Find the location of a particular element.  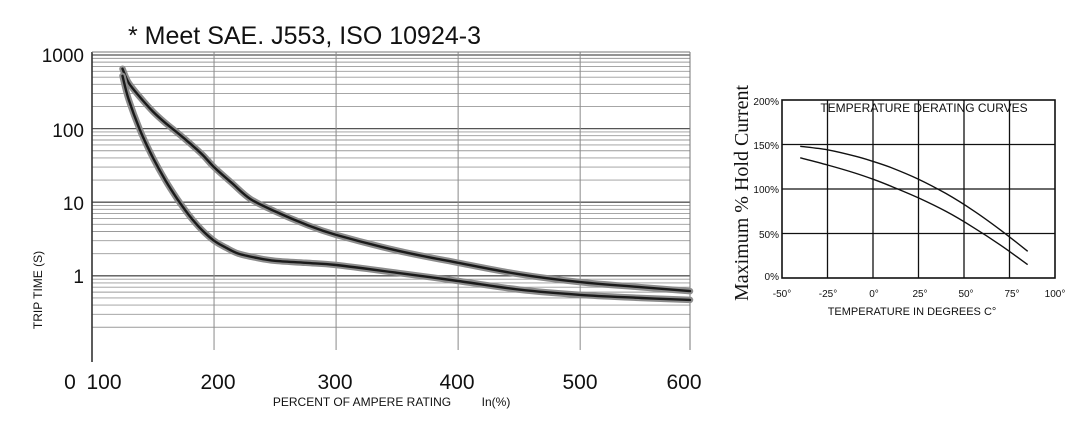

x-tick-label: 50° is located at coordinates (965, 294).